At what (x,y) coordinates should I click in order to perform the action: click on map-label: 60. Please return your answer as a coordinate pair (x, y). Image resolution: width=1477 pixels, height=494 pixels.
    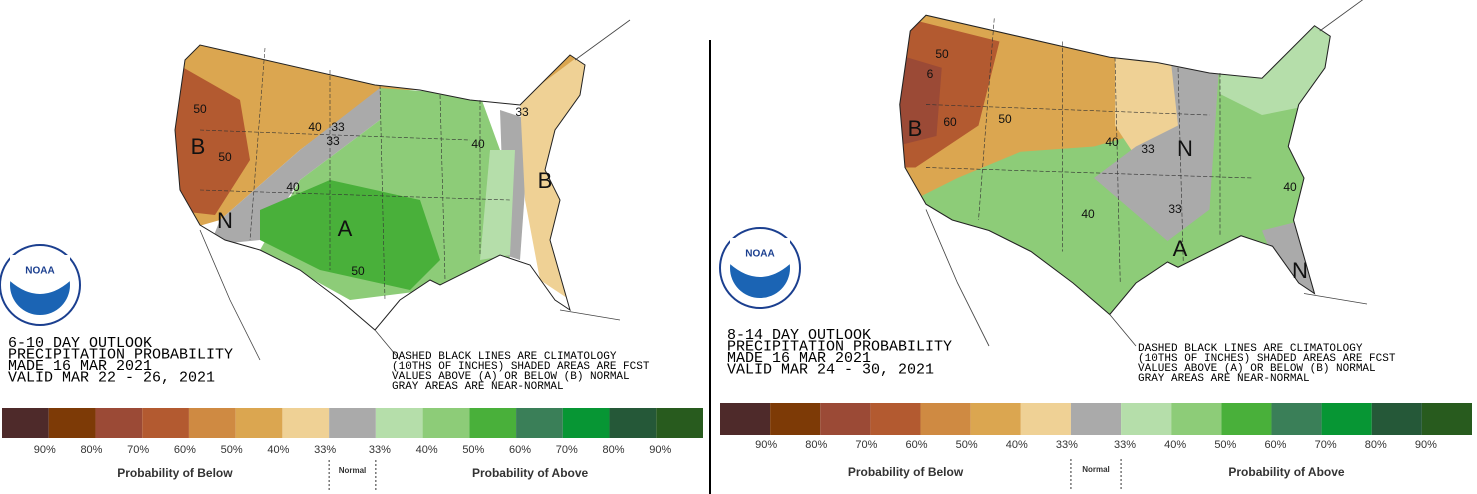
    Looking at the image, I should click on (950, 122).